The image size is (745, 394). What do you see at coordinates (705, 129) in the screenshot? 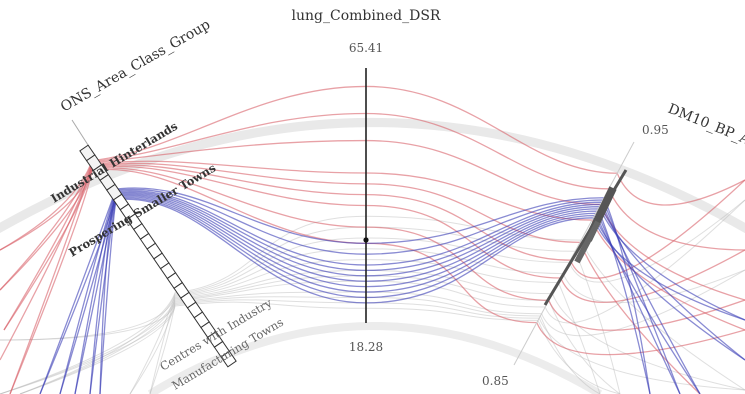
I see `dm10-axis-title: DM10_BP_ACH` at bounding box center [705, 129].